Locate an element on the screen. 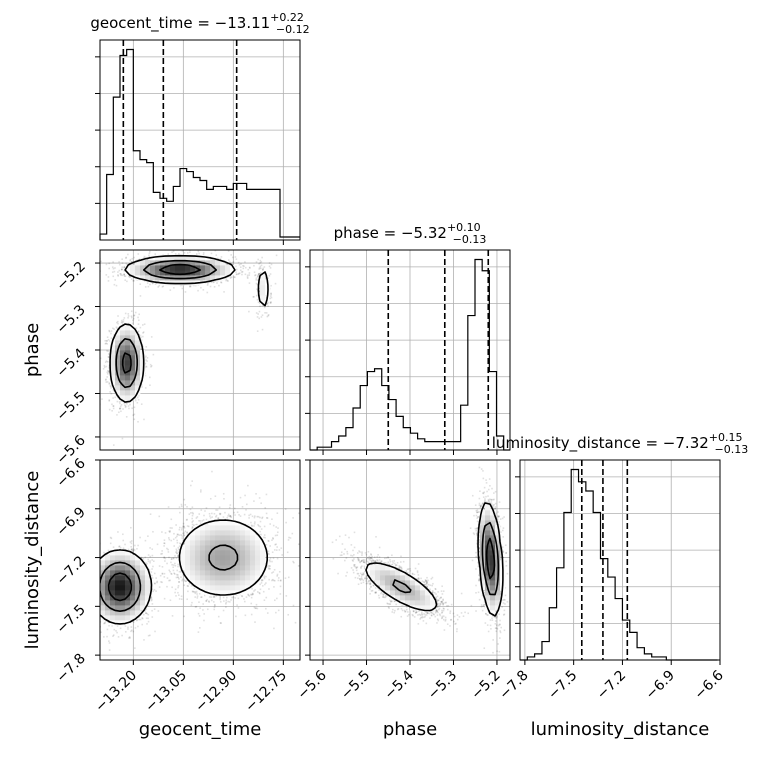  title-main: geocent_time = −13.11 is located at coordinates (180, 23).